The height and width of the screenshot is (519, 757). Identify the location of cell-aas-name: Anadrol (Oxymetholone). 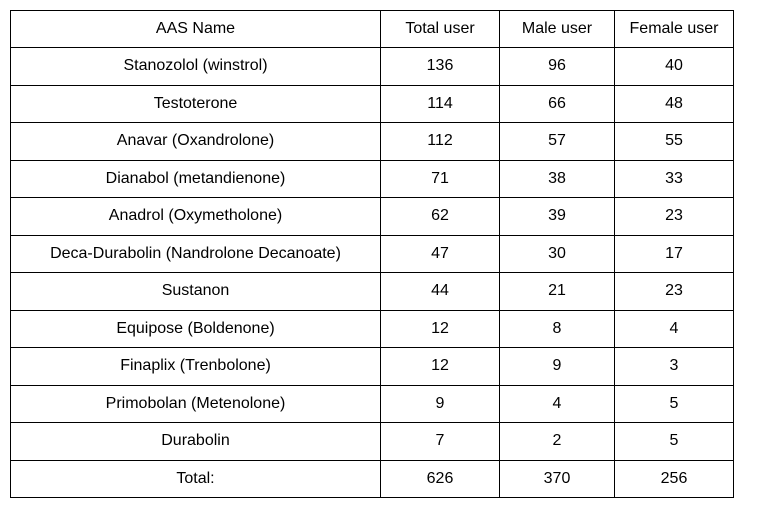
(195, 216).